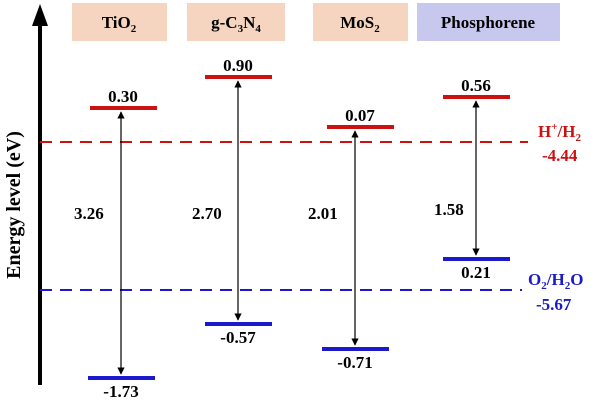  I want to click on header-mos2: MoS2, so click(360, 24).